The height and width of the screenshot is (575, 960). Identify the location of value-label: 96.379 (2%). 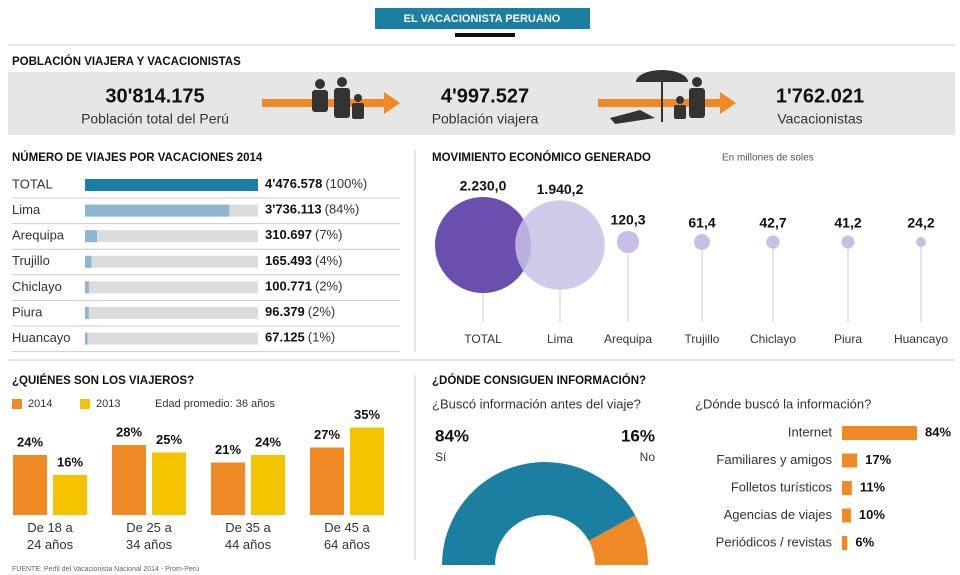
(300, 311).